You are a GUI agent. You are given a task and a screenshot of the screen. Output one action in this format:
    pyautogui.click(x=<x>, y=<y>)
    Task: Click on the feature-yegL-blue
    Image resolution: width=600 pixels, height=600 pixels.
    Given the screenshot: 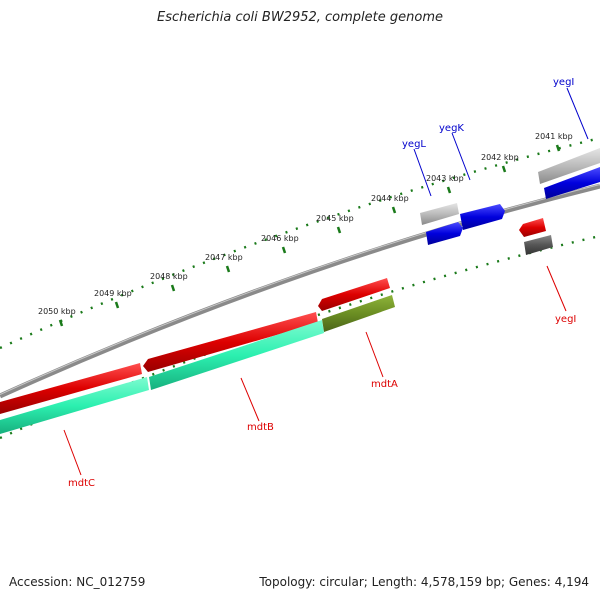 What is the action you would take?
    pyautogui.click(x=444, y=233)
    